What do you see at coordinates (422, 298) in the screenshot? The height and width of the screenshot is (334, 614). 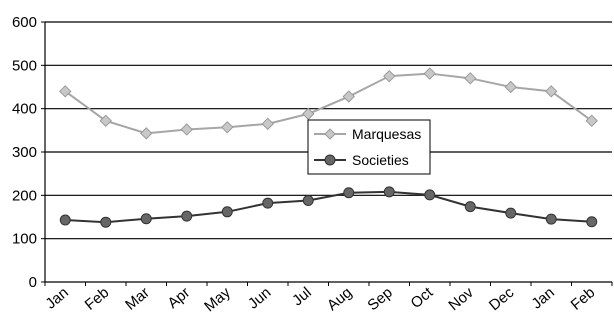 I see `x-tick-label: Oct` at bounding box center [422, 298].